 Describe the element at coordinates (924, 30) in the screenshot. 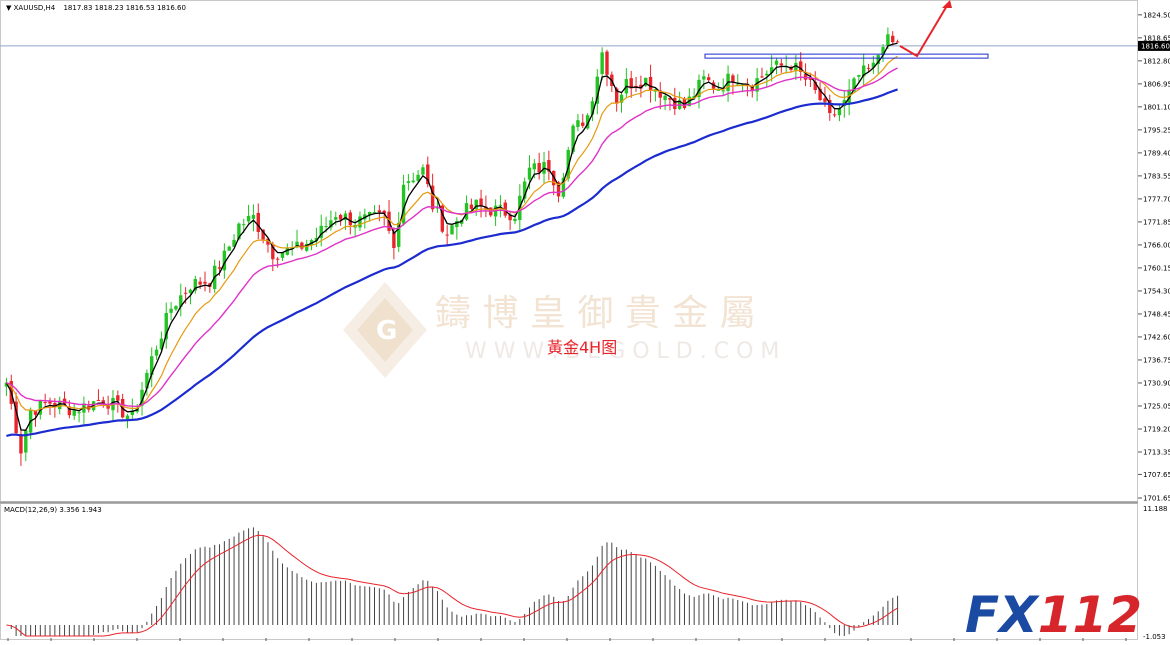

I see `forecast-arrow` at that location.